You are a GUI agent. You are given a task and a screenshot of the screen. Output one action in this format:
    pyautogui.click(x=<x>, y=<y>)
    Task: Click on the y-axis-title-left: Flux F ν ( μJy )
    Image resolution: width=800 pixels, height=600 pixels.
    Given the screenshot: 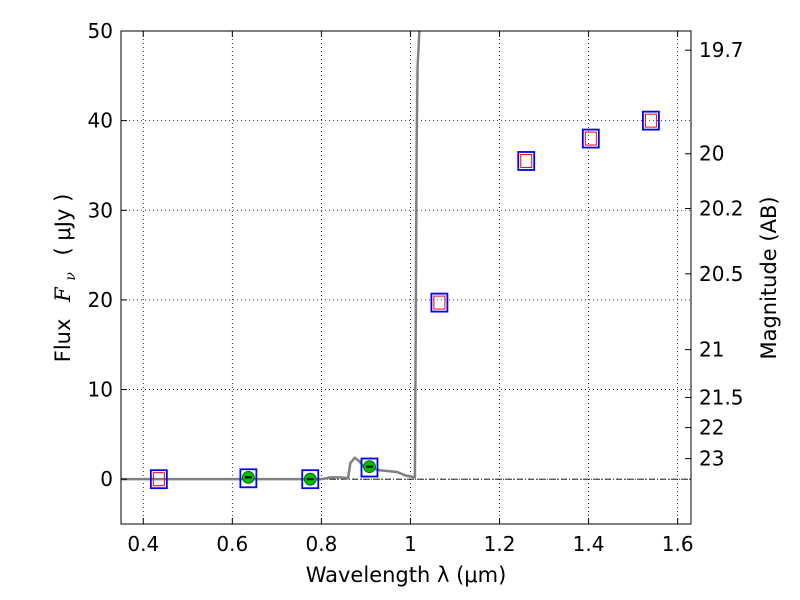 What is the action you would take?
    pyautogui.click(x=65, y=278)
    